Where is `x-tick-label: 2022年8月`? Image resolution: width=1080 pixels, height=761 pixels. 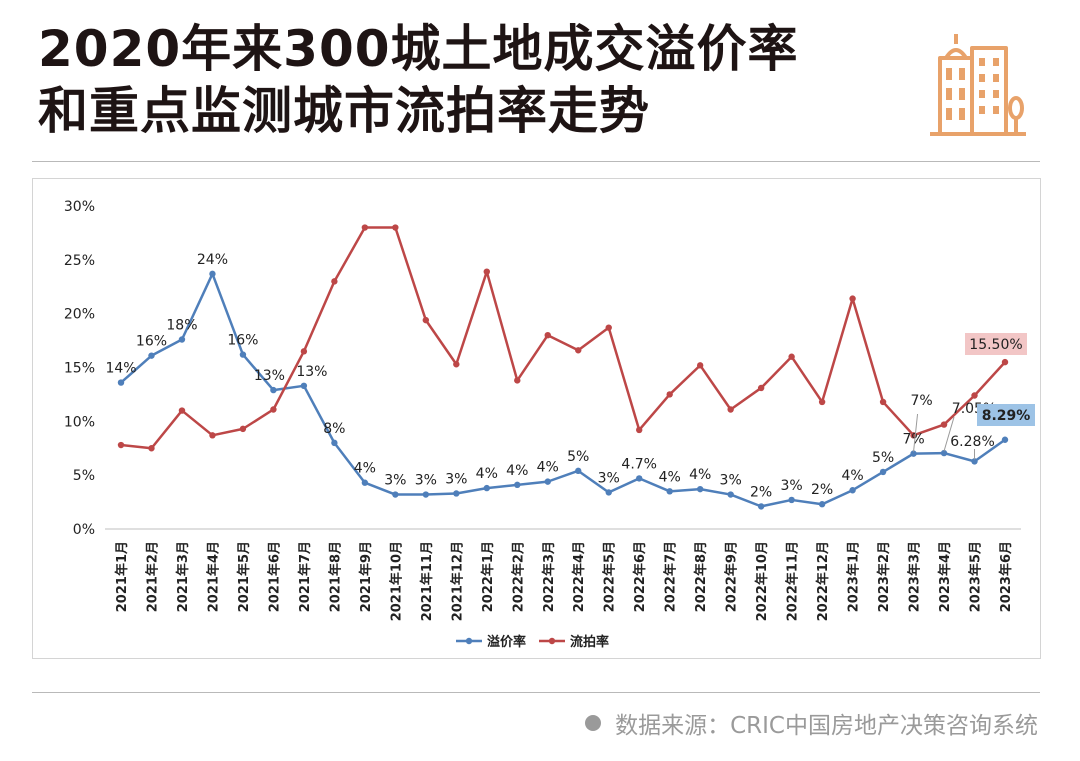 x-tick-label: 2022年8月 is located at coordinates (701, 576).